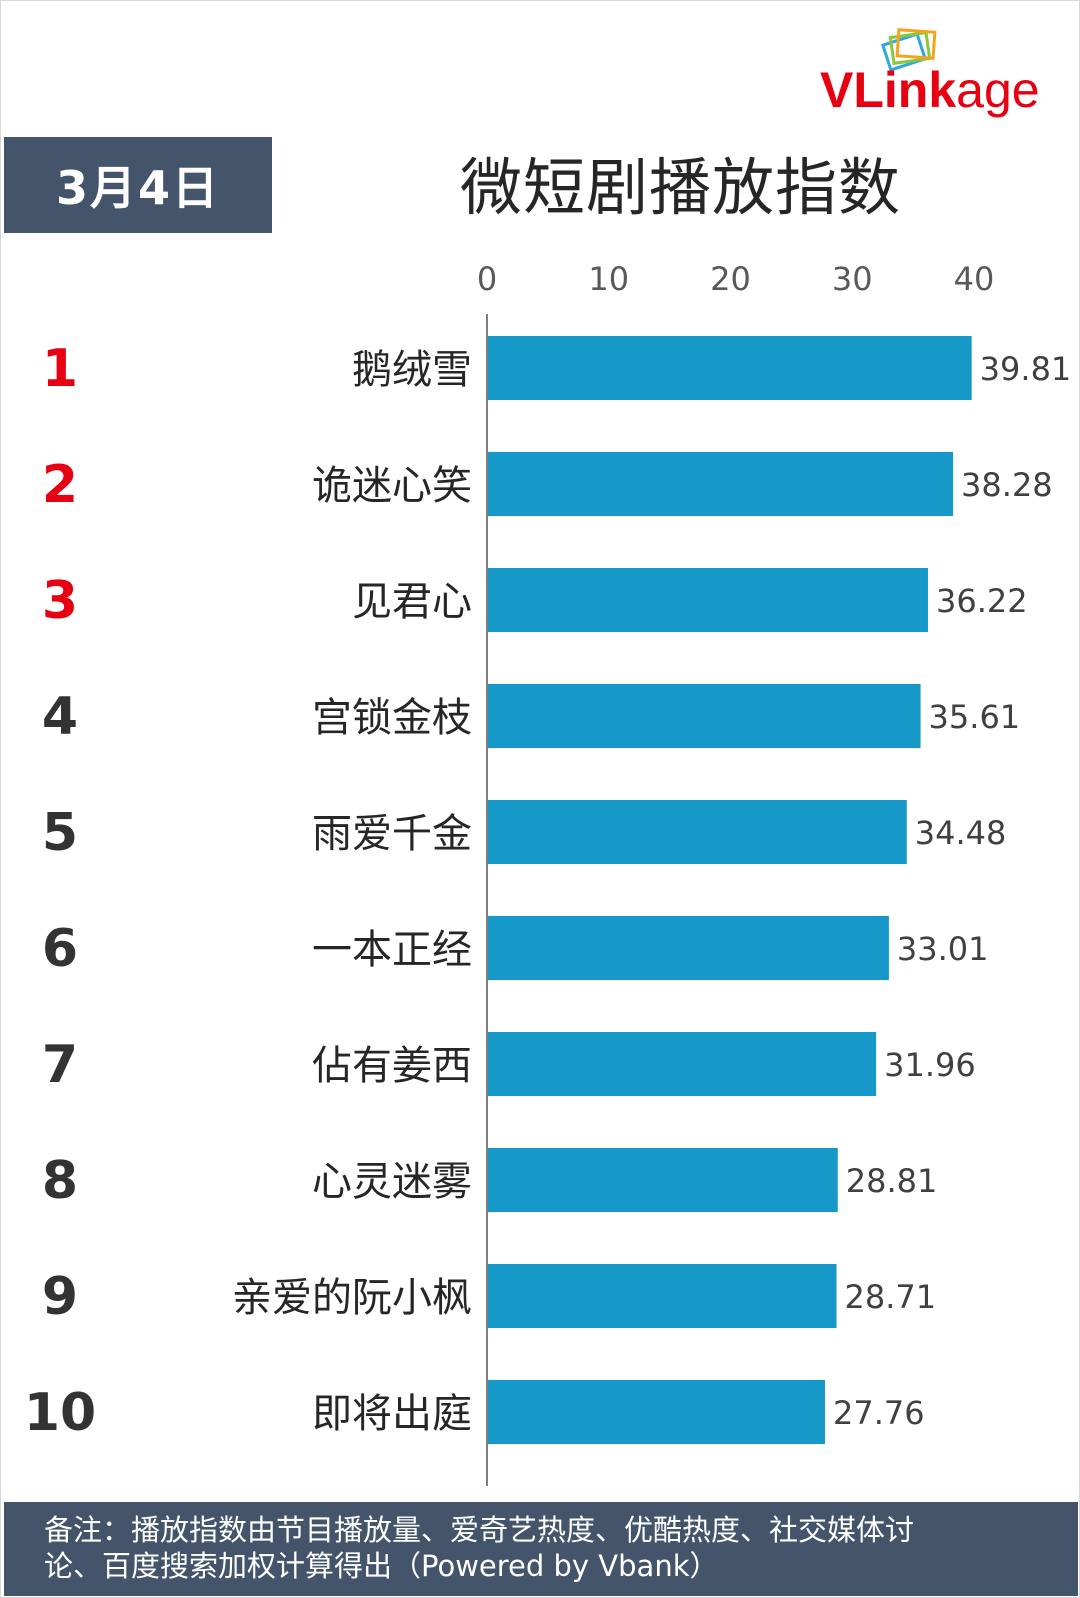  Describe the element at coordinates (975, 717) in the screenshot. I see `data-label: 35.61` at that location.